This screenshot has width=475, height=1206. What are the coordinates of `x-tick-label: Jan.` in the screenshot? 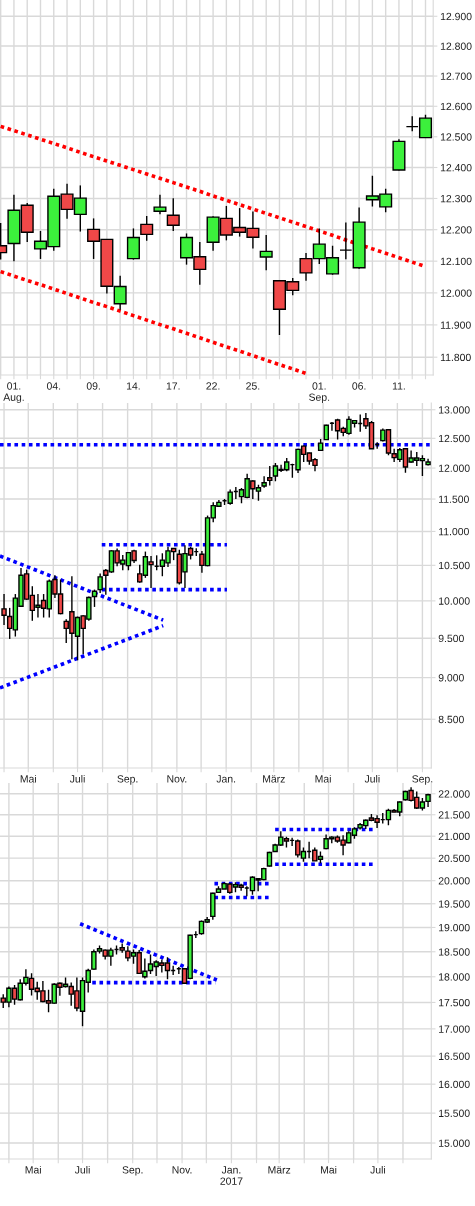 It's located at (226, 779).